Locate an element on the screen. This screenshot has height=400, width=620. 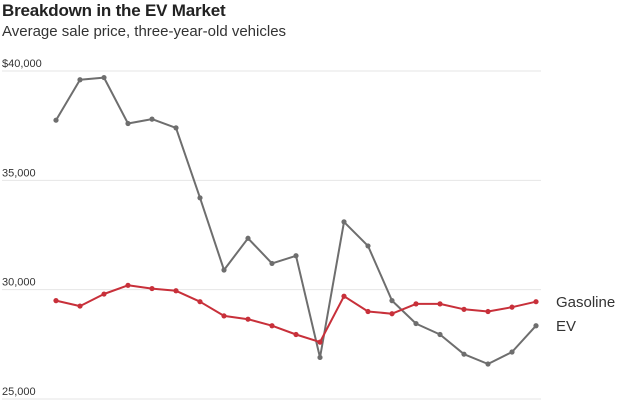
series-gasoline is located at coordinates (296, 313).